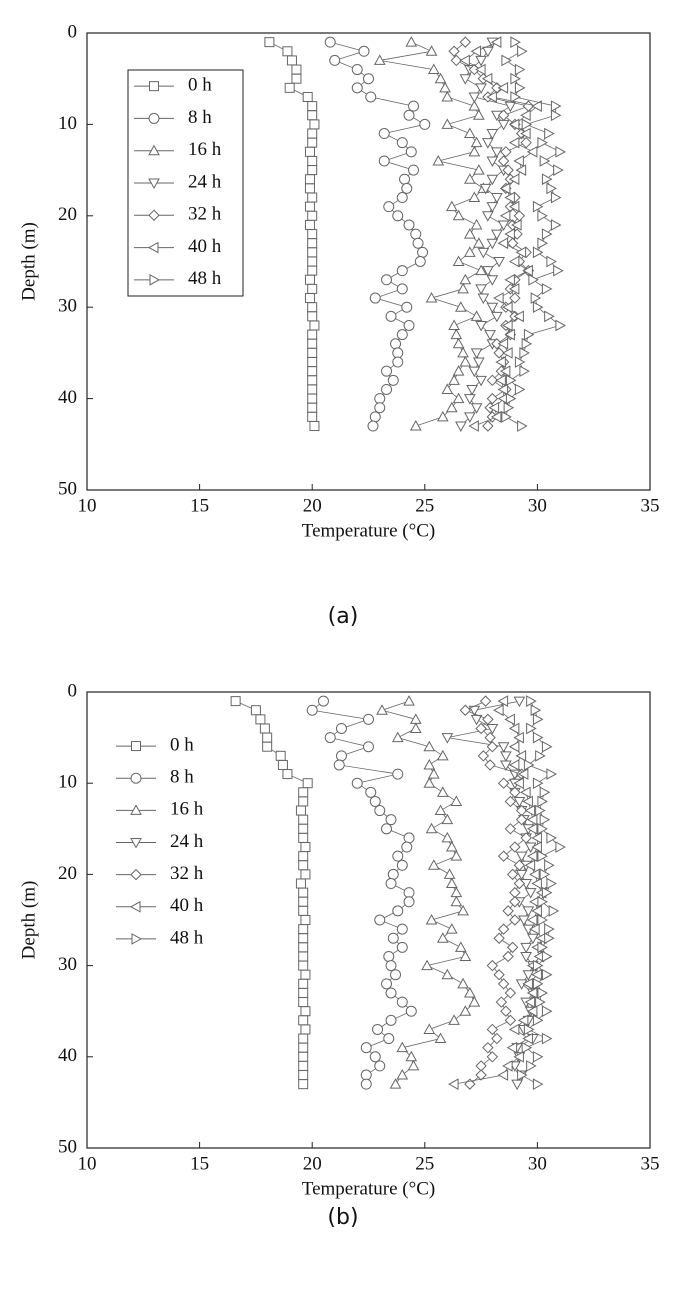 The width and height of the screenshot is (685, 1291). What do you see at coordinates (205, 246) in the screenshot?
I see `legend-label: 40 h` at bounding box center [205, 246].